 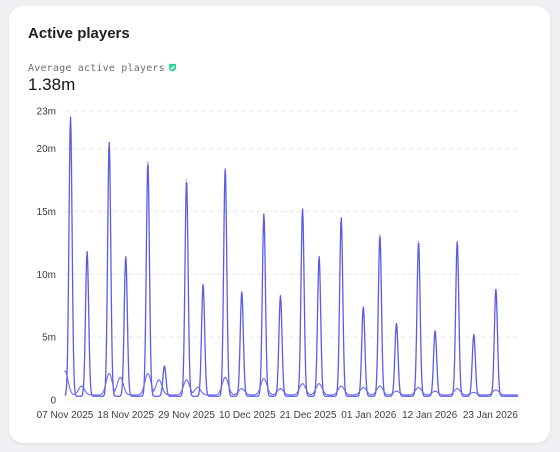 I want to click on y-tick-label: 23m, so click(x=46, y=112).